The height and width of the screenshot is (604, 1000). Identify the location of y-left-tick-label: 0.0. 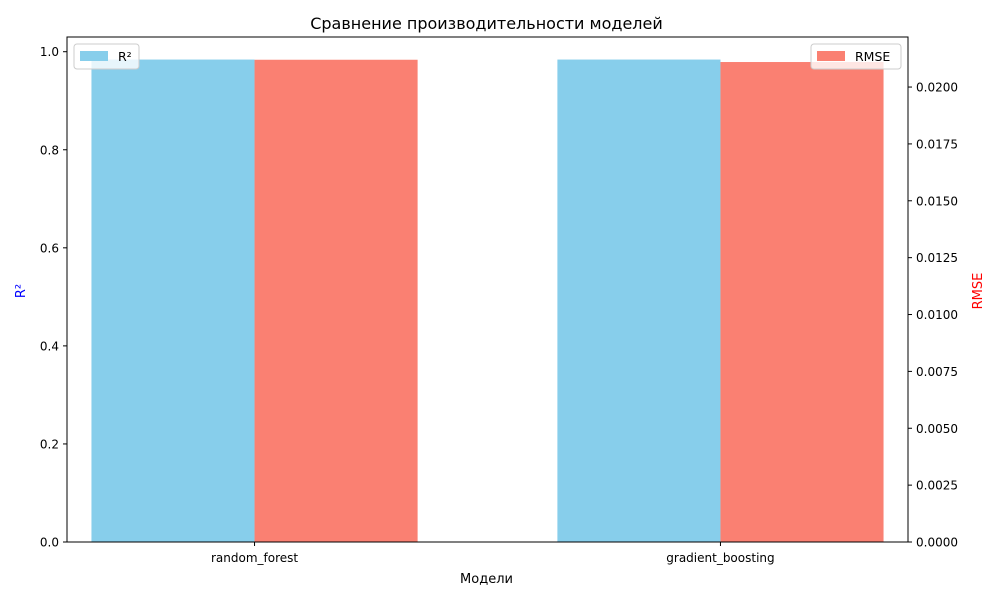
(49, 543).